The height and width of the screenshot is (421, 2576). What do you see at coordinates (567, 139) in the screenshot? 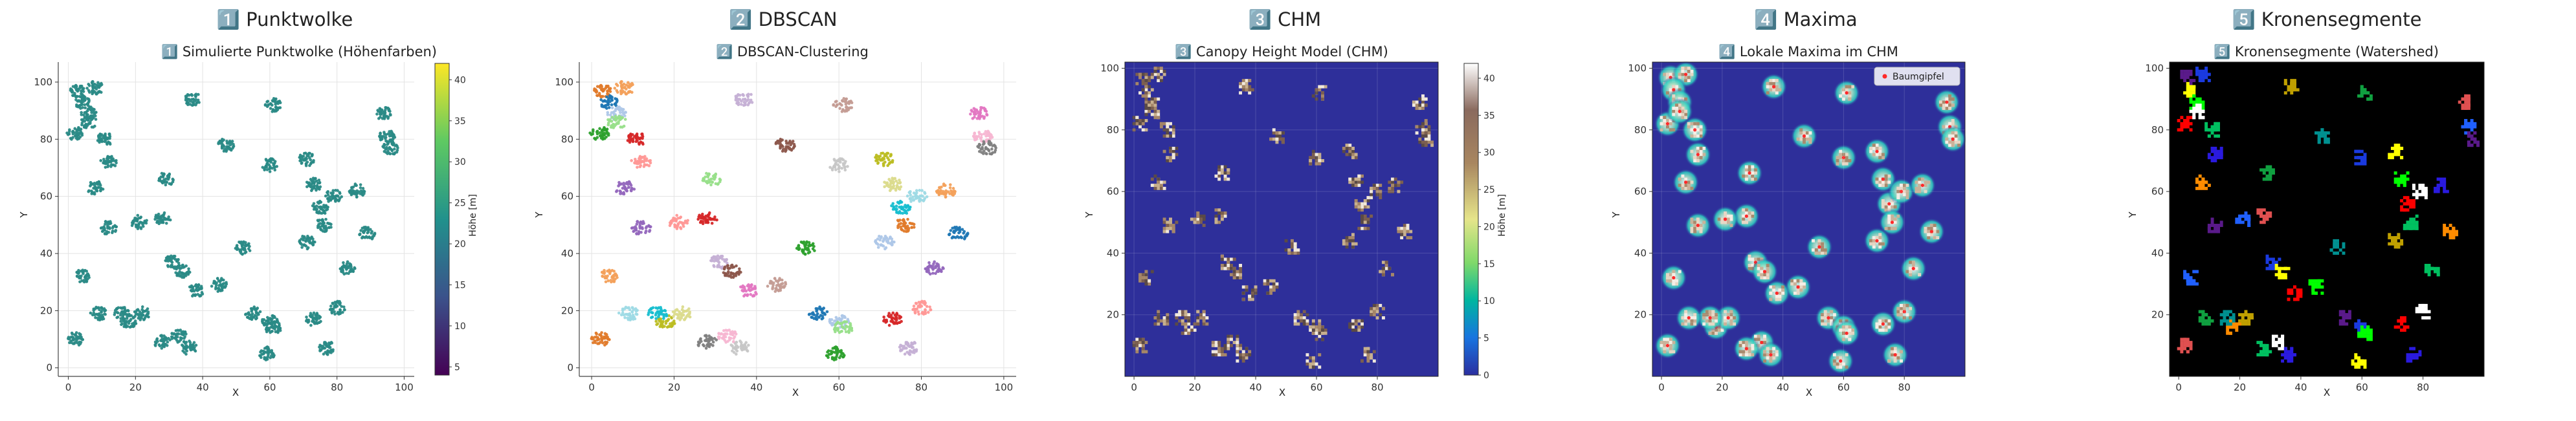
I see `y-tick-label: 80` at bounding box center [567, 139].